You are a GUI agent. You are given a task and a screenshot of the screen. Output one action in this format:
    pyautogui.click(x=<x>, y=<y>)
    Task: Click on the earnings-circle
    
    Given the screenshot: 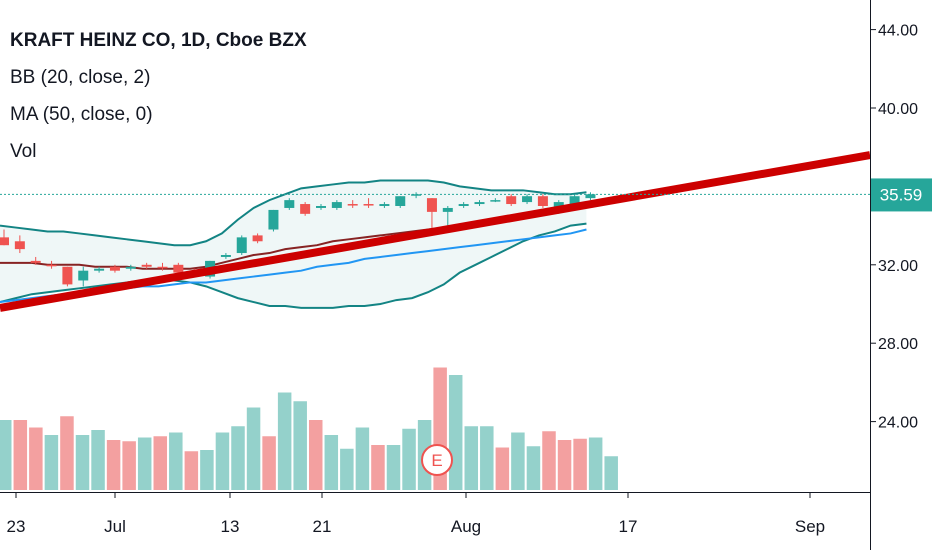 What is the action you would take?
    pyautogui.click(x=437, y=460)
    